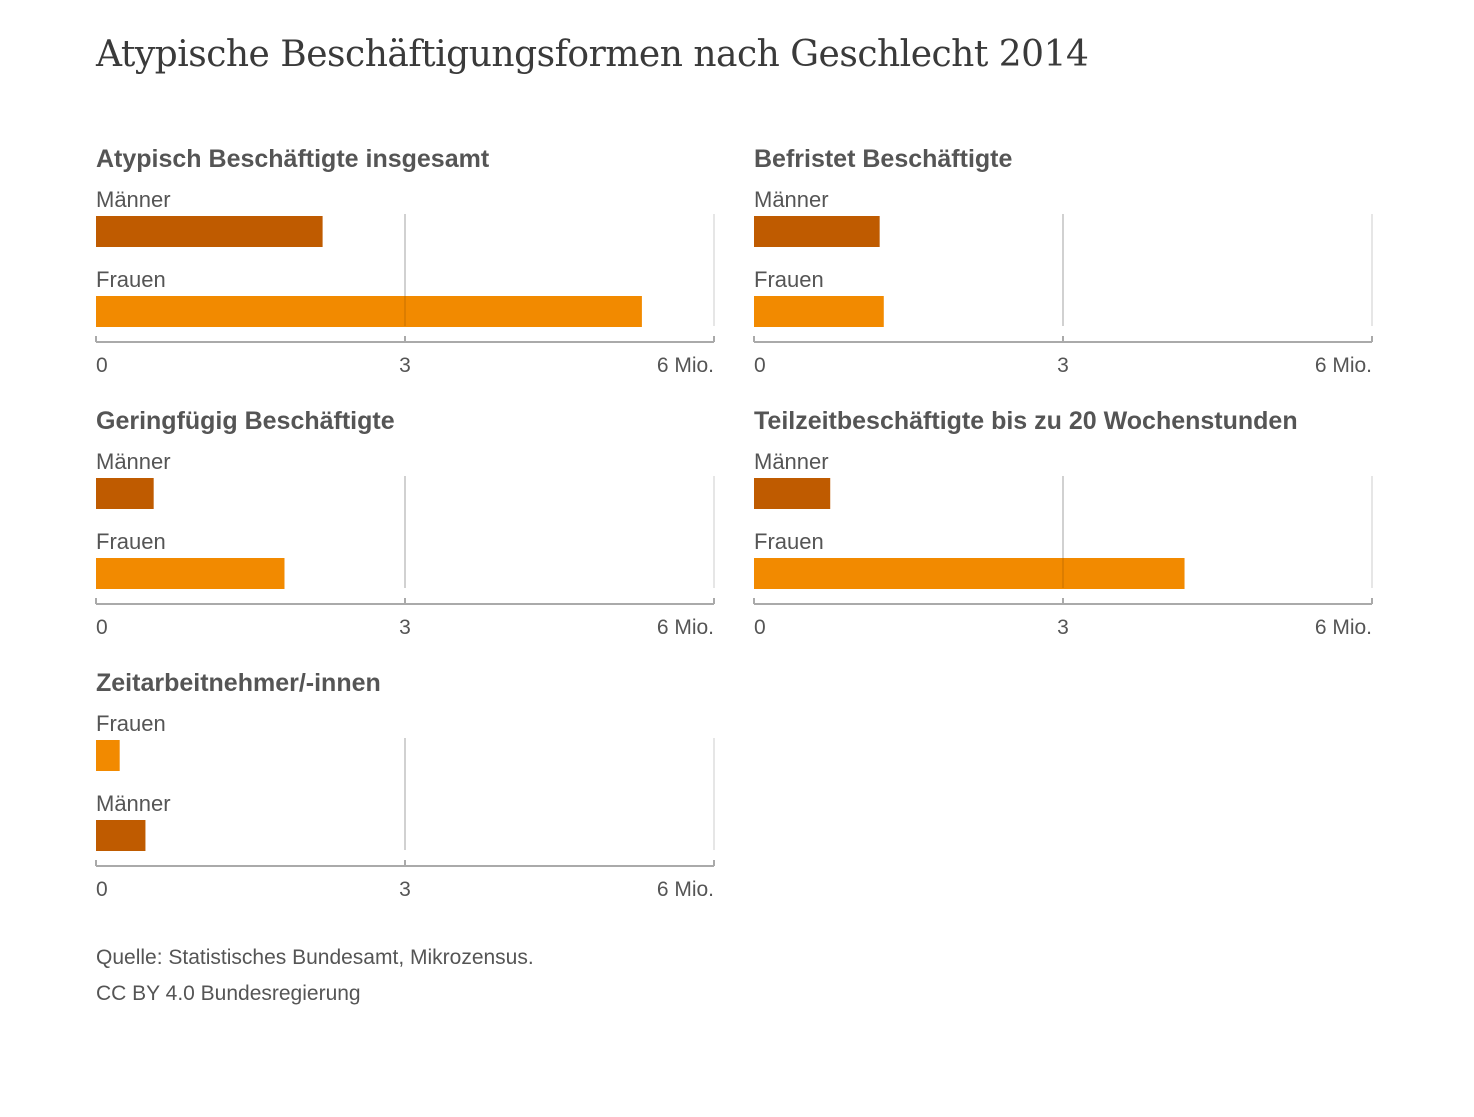 This screenshot has height=1117, width=1474. I want to click on panel-title: Befristet Beschäftigte, so click(883, 159).